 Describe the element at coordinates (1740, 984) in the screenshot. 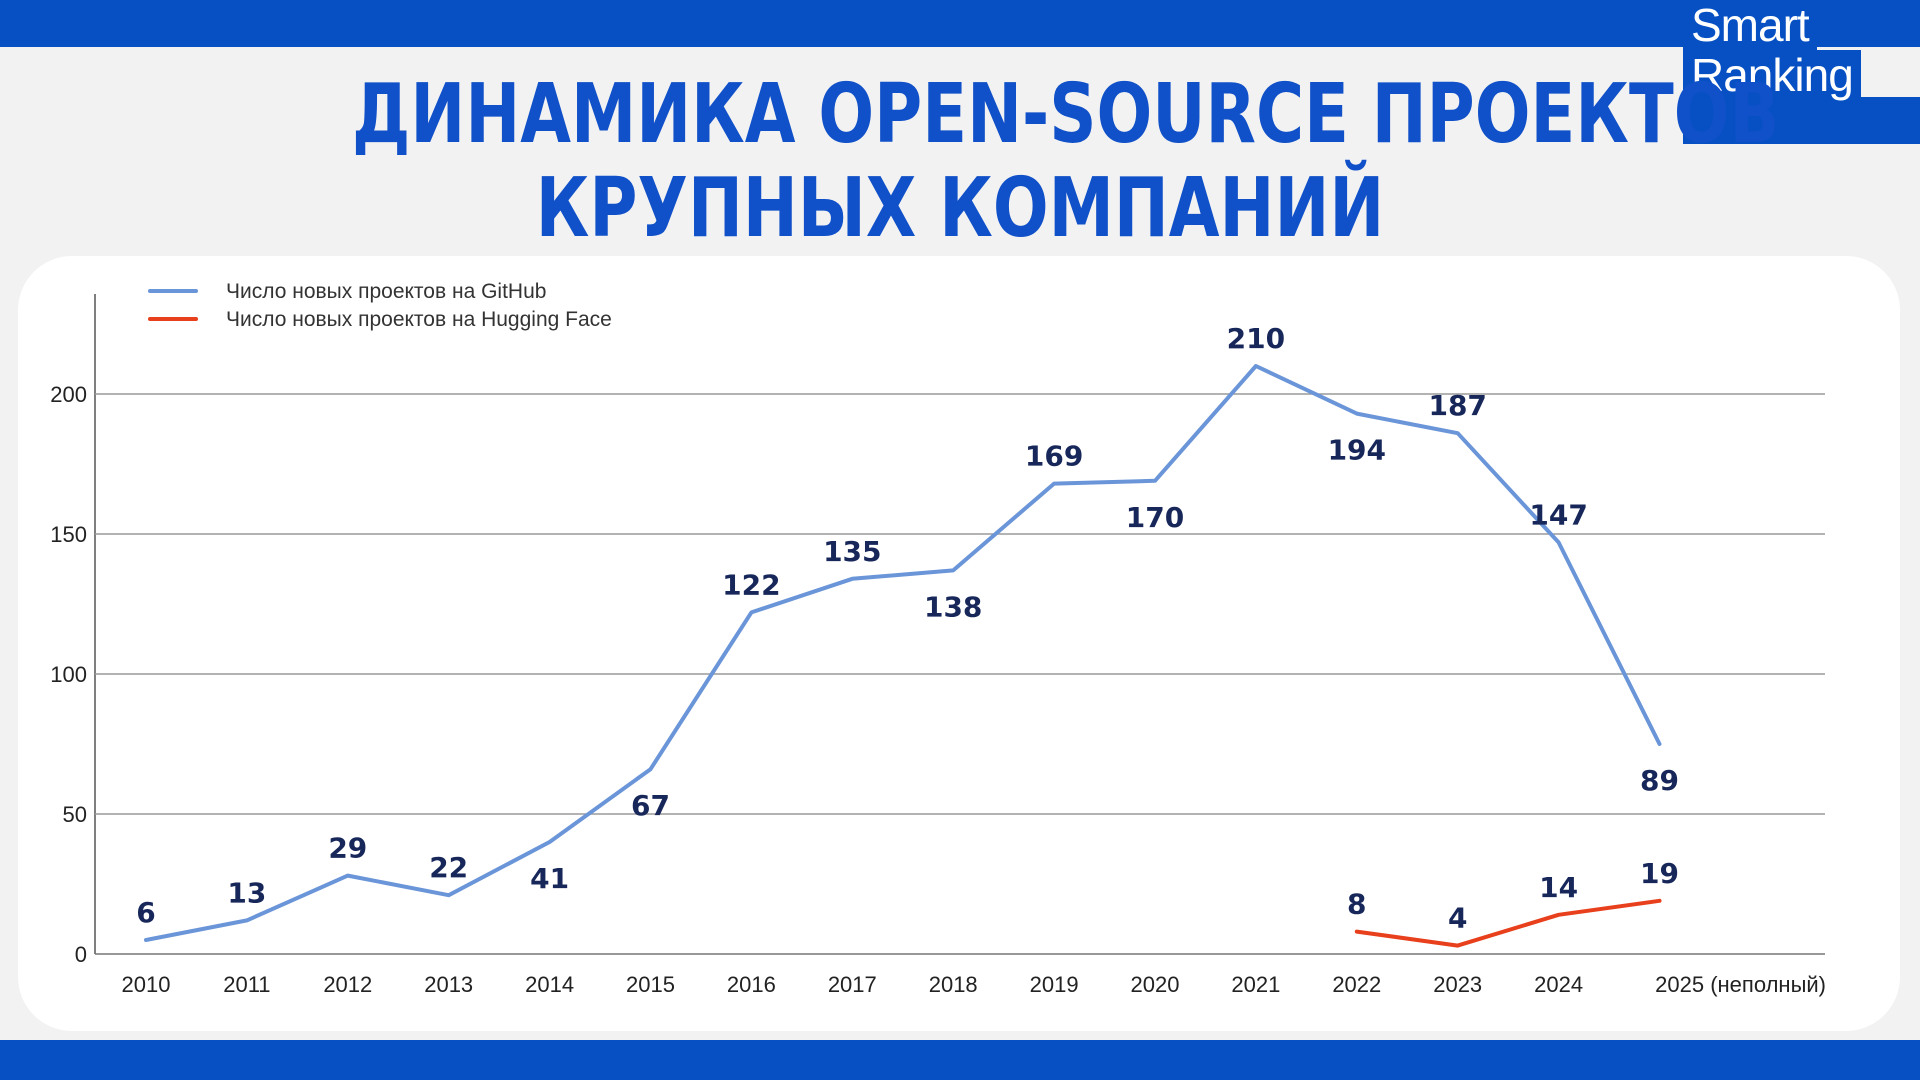

I see `x-tick-label: 2025 (неполный)` at that location.